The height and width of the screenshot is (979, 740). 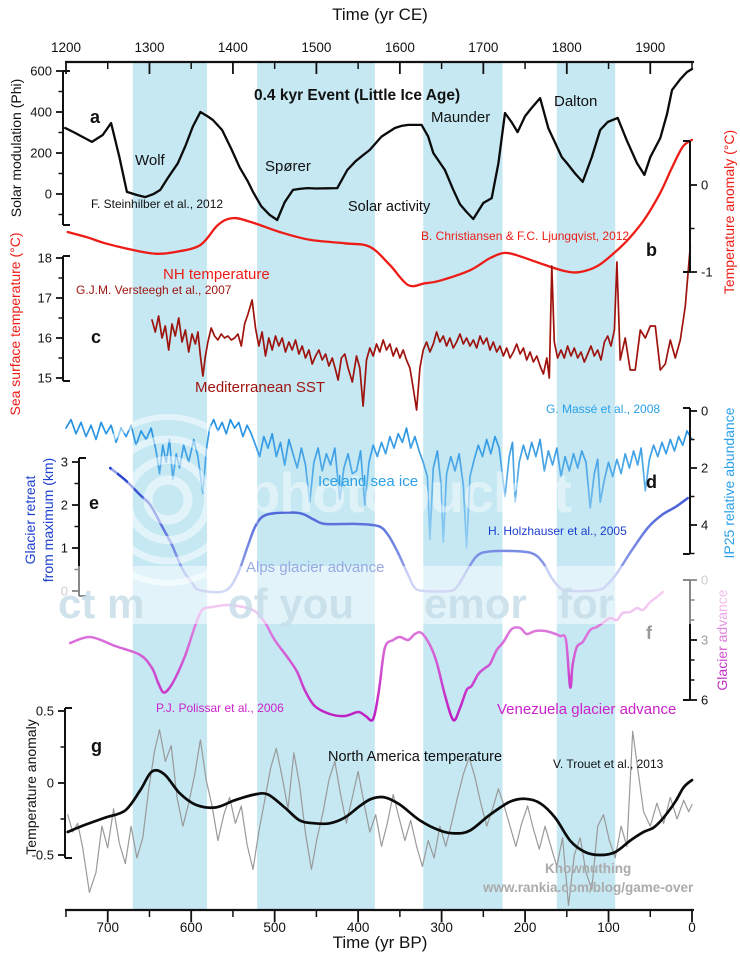 I want to click on y-axis-title-temperature-anomaly-g: Temperature anomaly, so click(x=31, y=787).